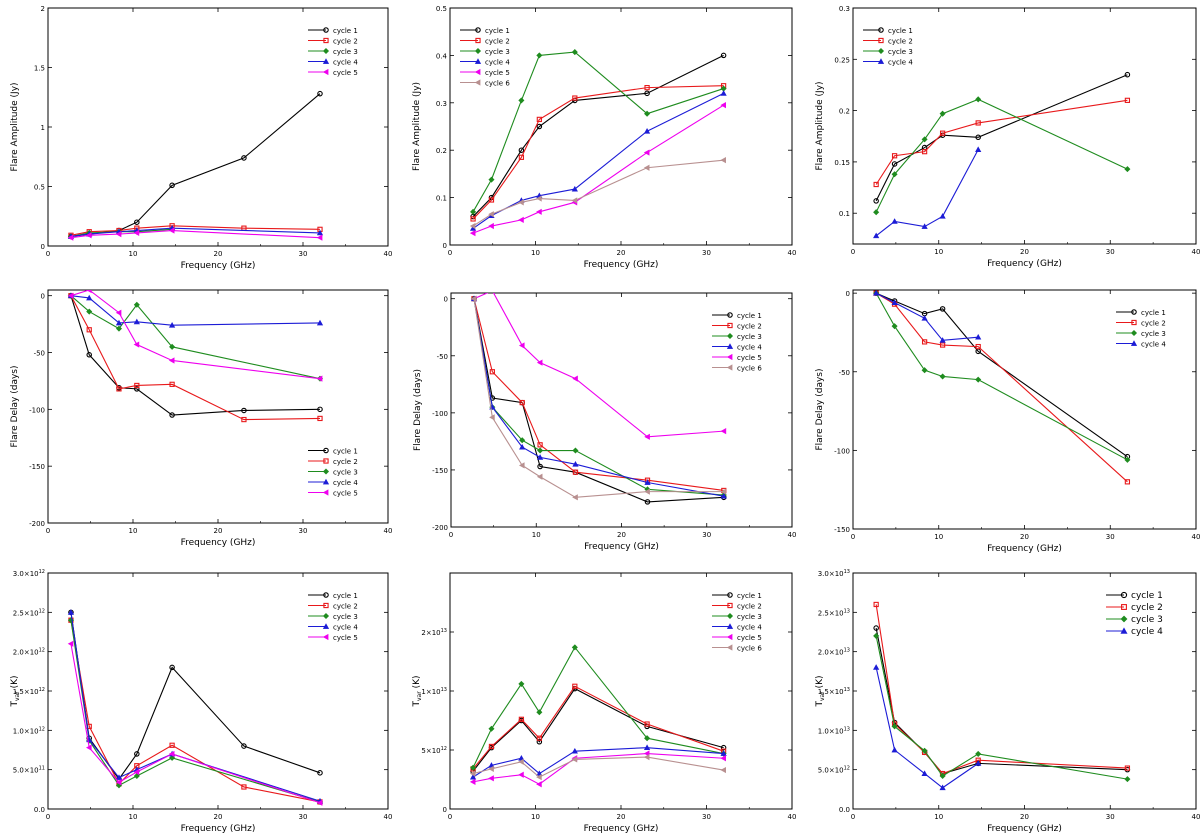 The width and height of the screenshot is (1200, 834). Describe the element at coordinates (749, 348) in the screenshot. I see `legend-label: cycle 4` at that location.